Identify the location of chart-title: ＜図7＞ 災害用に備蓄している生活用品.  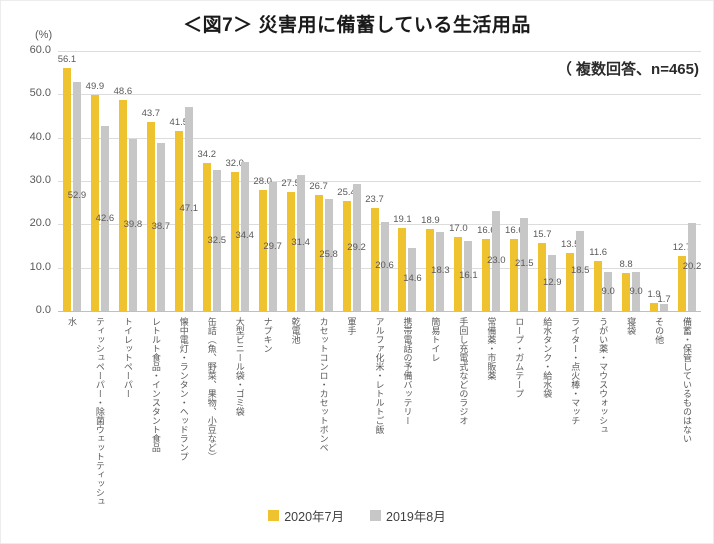
(357, 25).